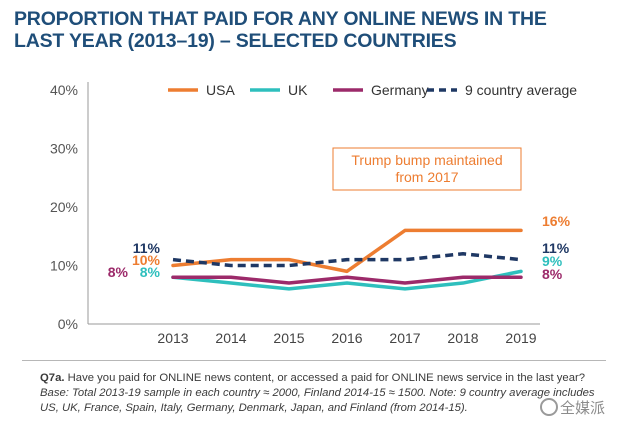 This screenshot has width=640, height=436. What do you see at coordinates (556, 248) in the screenshot?
I see `right-value-label-9-country-average: 11%` at bounding box center [556, 248].